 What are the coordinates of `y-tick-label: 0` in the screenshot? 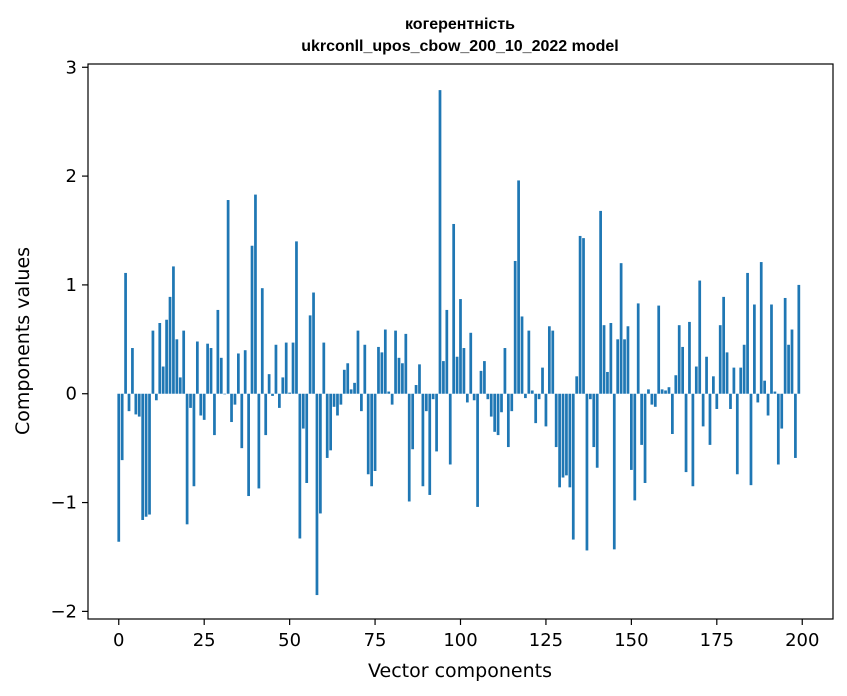 It's located at (71, 394).